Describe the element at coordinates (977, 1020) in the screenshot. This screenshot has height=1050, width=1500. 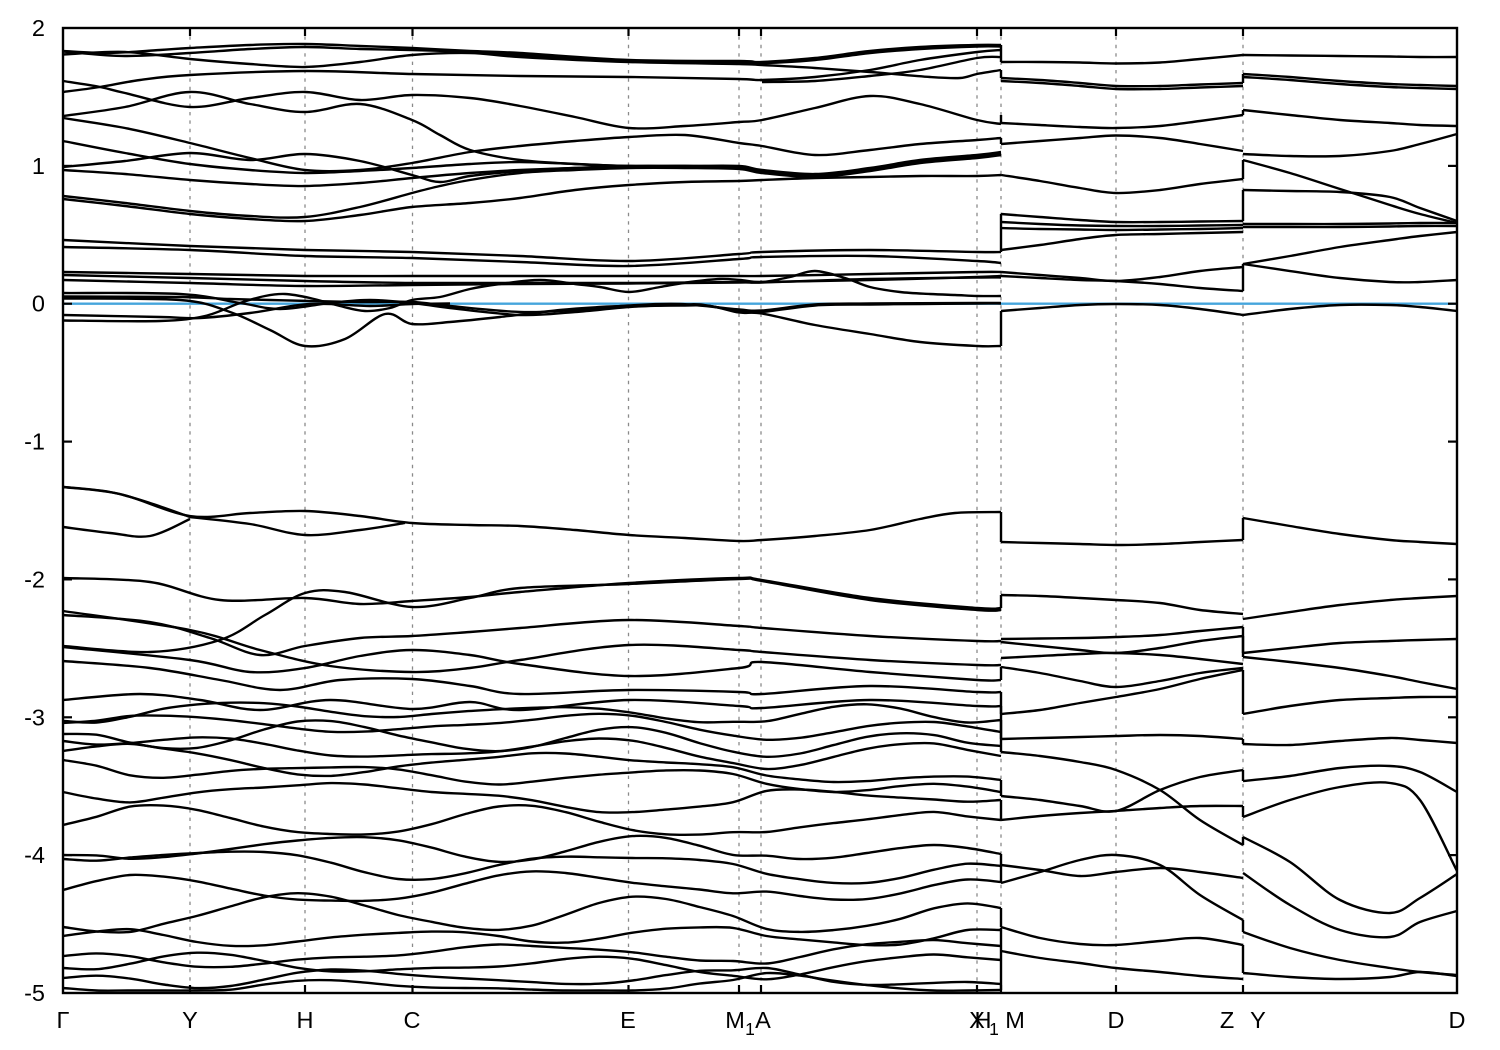
I see `svg-text: X` at that location.